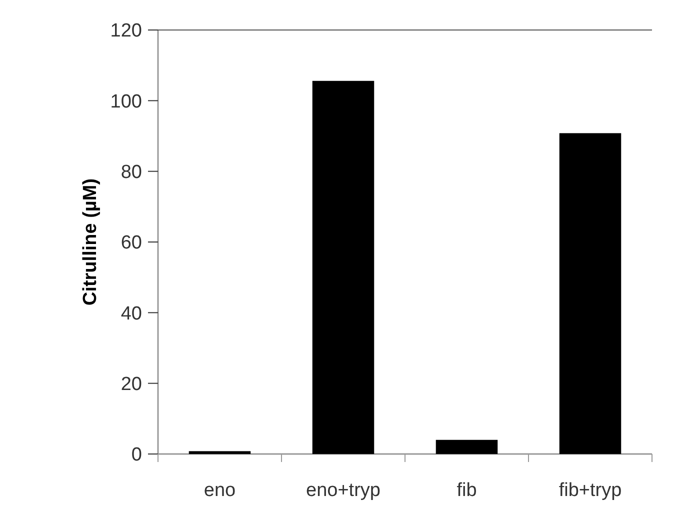 This screenshot has width=680, height=532. Describe the element at coordinates (131, 172) in the screenshot. I see `y-tick-label: 80` at that location.